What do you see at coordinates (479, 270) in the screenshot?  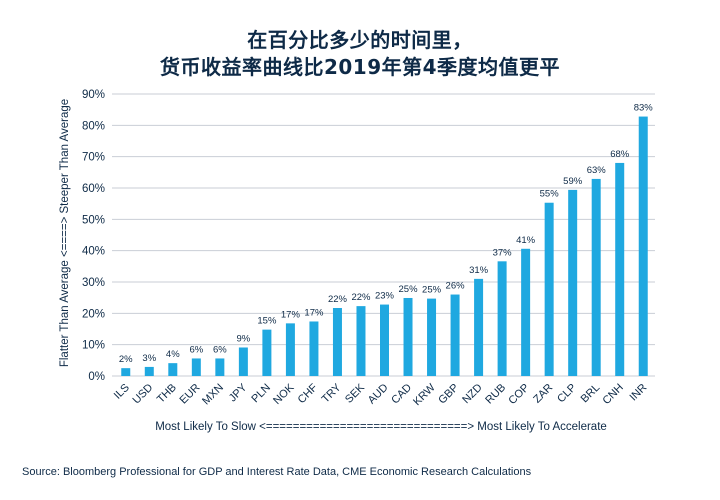 I see `value-label: 31%` at bounding box center [479, 270].